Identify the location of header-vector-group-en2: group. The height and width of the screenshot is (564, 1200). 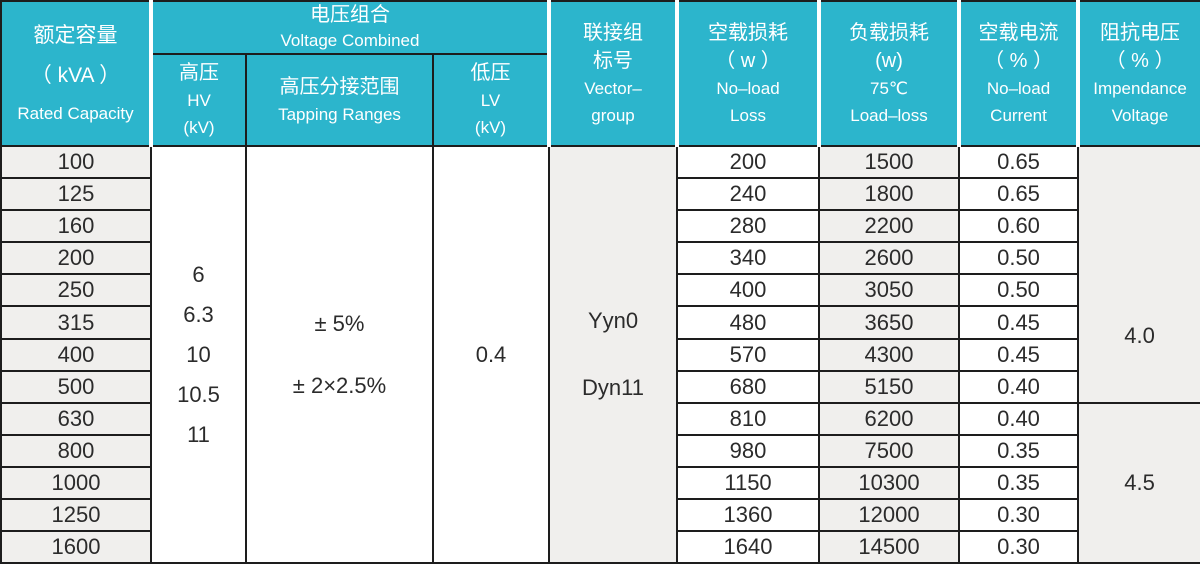
(613, 115).